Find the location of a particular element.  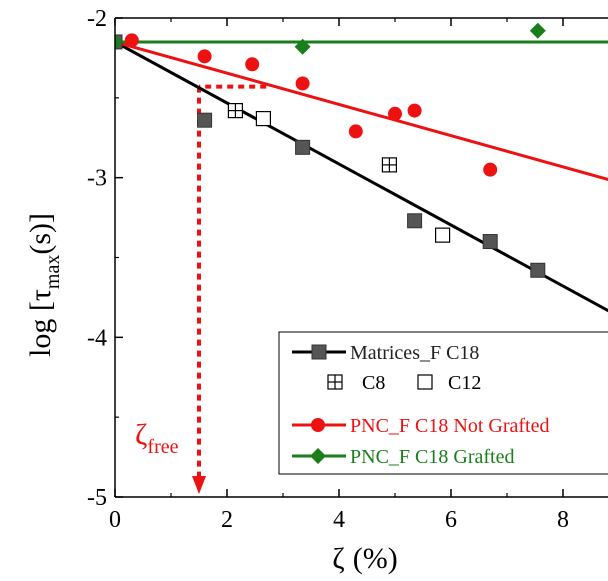

x-tick-label-0: 0 is located at coordinates (115, 520).